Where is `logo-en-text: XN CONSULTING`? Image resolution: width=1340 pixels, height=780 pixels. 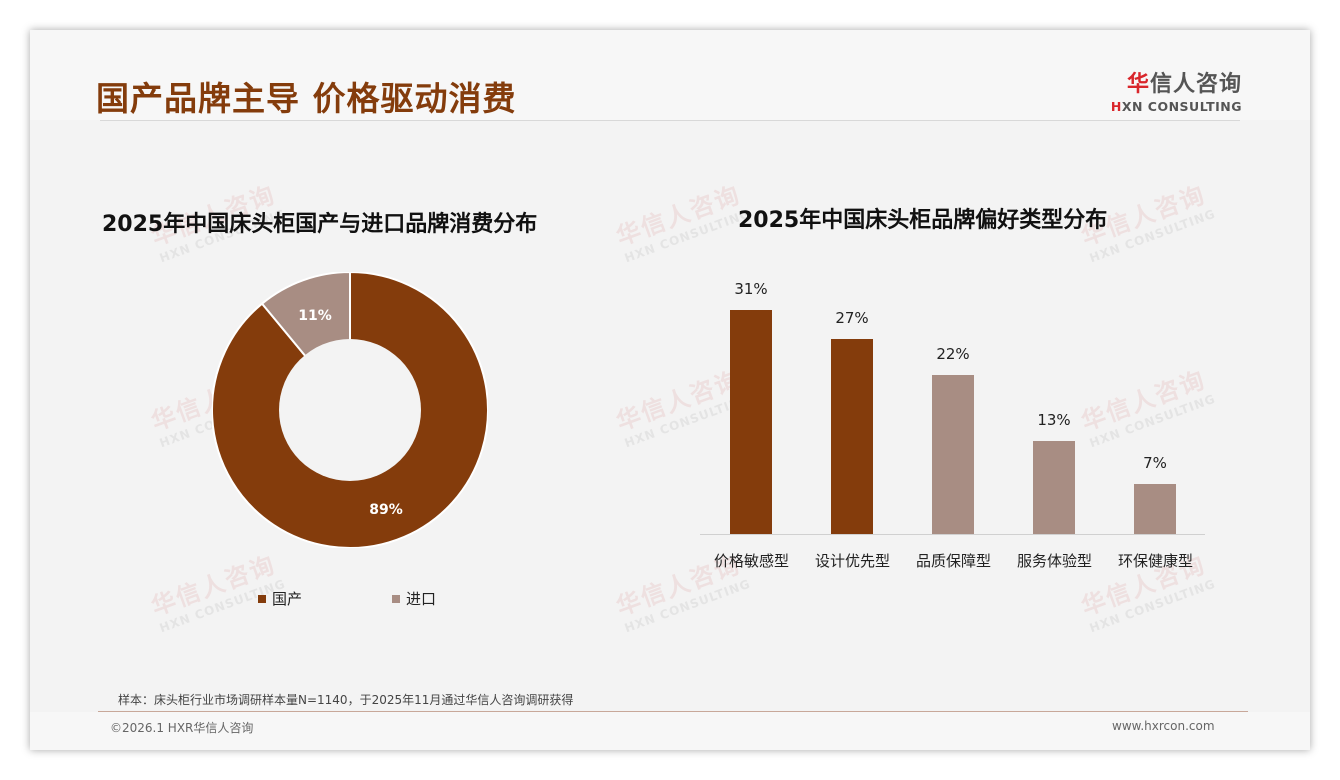
logo-en-text: XN CONSULTING is located at coordinates (1181, 106).